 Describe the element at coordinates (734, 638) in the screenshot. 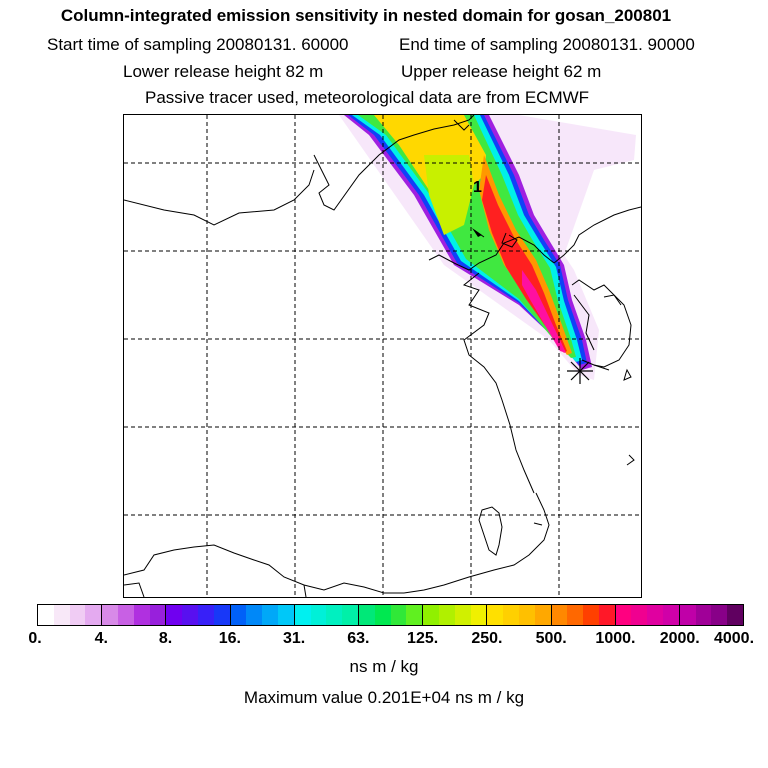

I see `colorbar-tick-label: 4000.` at that location.